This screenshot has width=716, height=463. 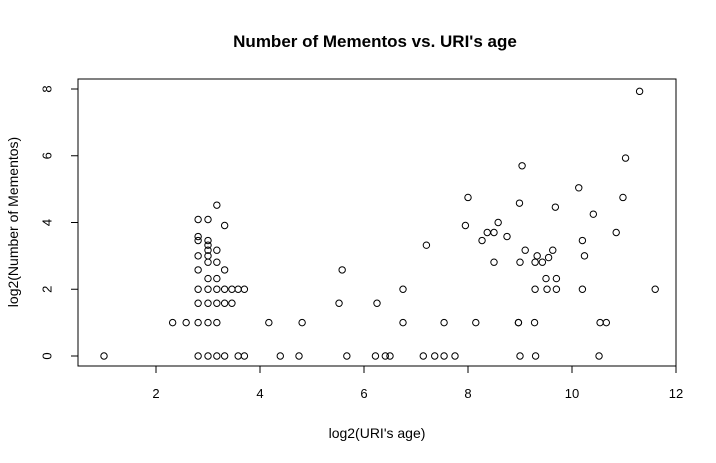 I want to click on x-tick-label: 12, so click(x=676, y=393).